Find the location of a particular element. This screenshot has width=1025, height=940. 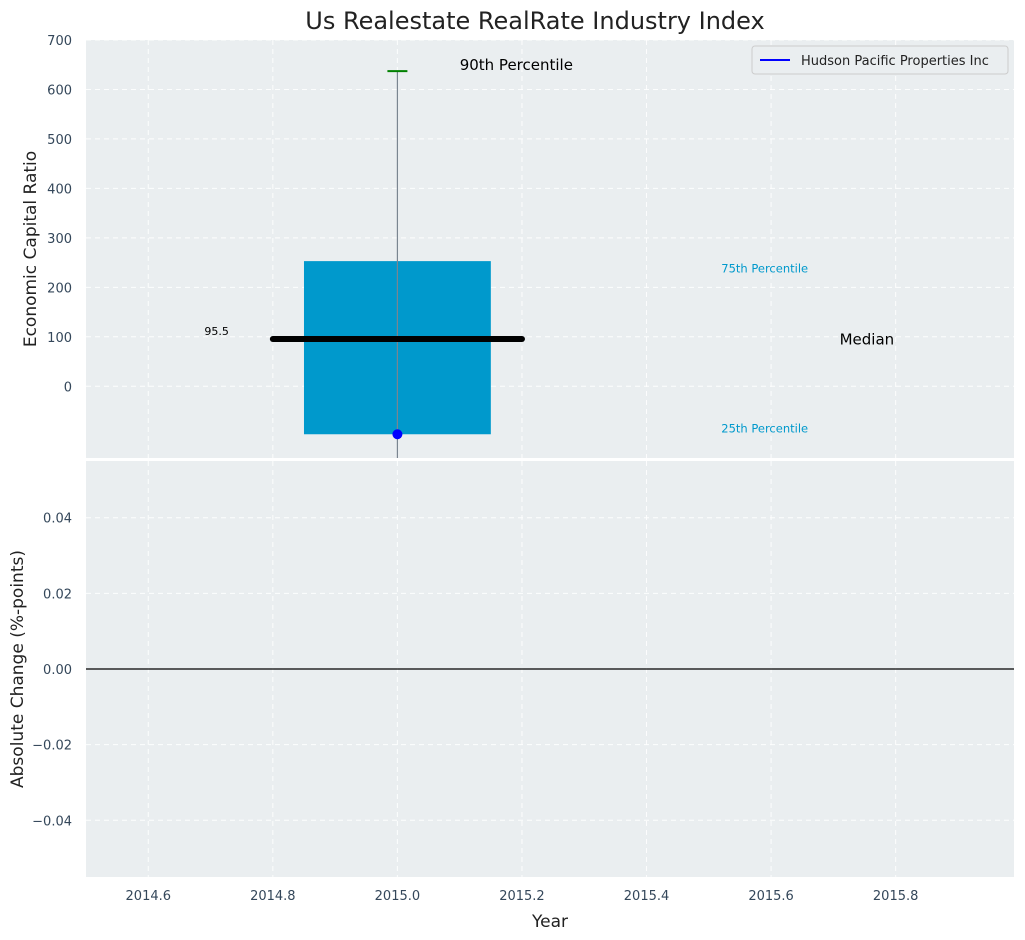

top-y-tick-label-0: 0 is located at coordinates (68, 387).